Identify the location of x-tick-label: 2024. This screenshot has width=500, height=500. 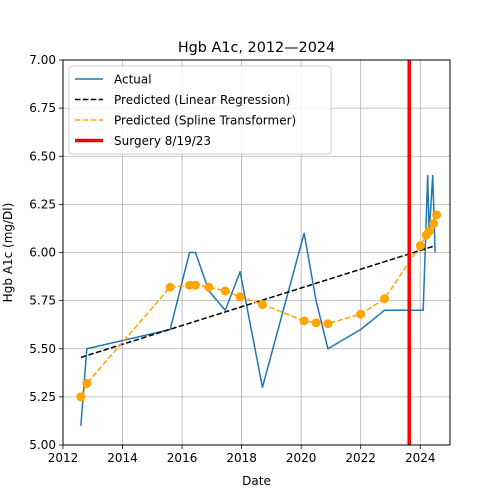
(420, 458).